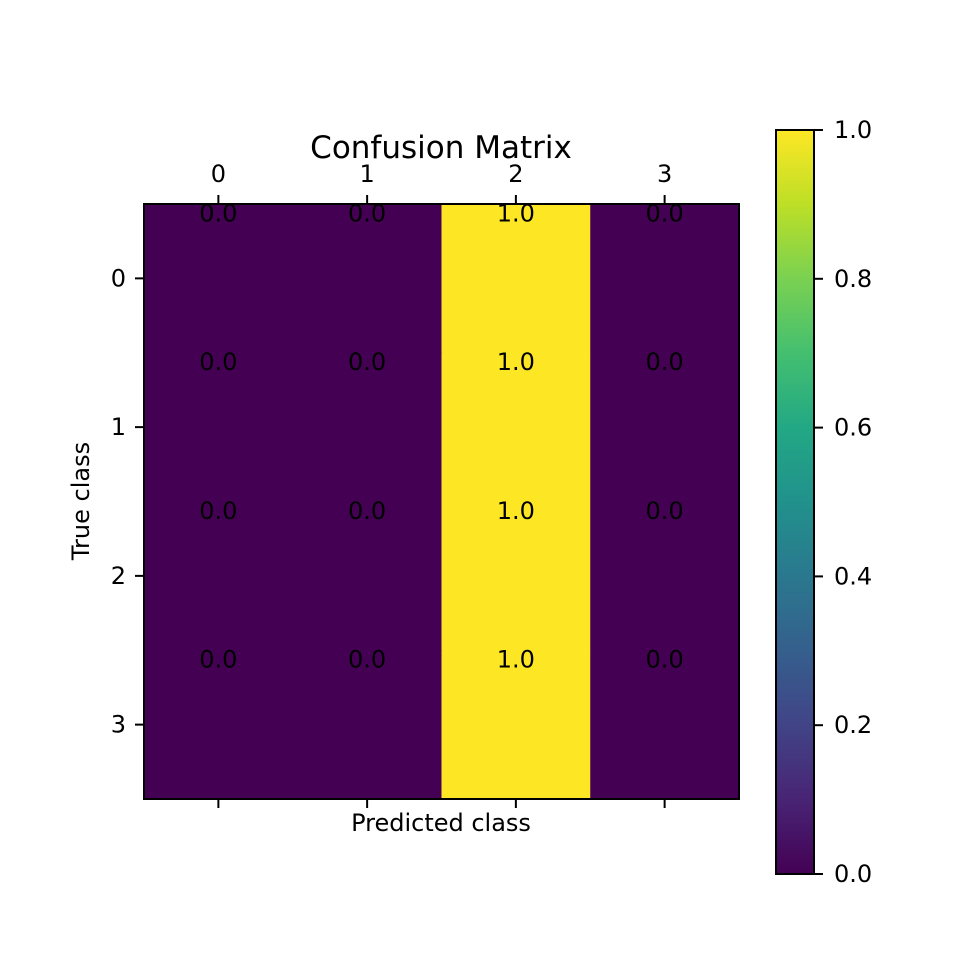 The width and height of the screenshot is (960, 960). Describe the element at coordinates (441, 823) in the screenshot. I see `x-axis-label: Predicted class` at that location.